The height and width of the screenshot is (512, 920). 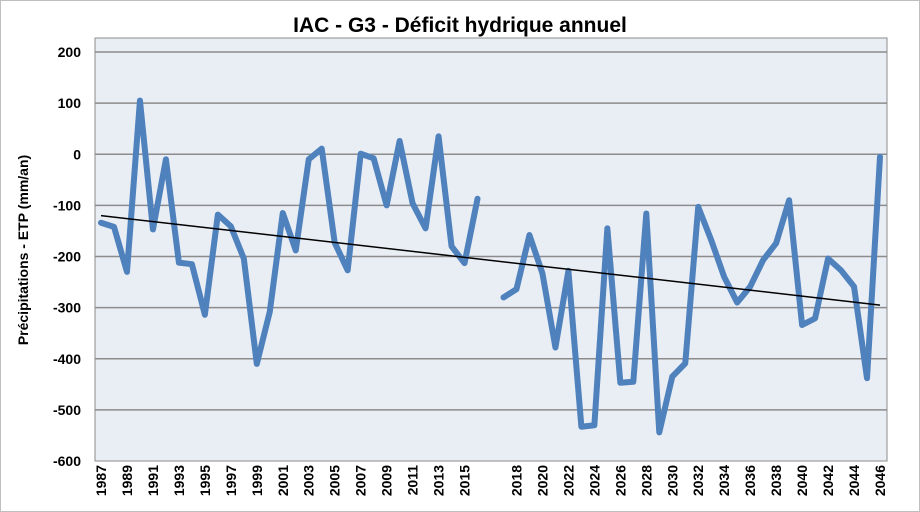 What do you see at coordinates (594, 480) in the screenshot?
I see `x-tick-label: 2024` at bounding box center [594, 480].